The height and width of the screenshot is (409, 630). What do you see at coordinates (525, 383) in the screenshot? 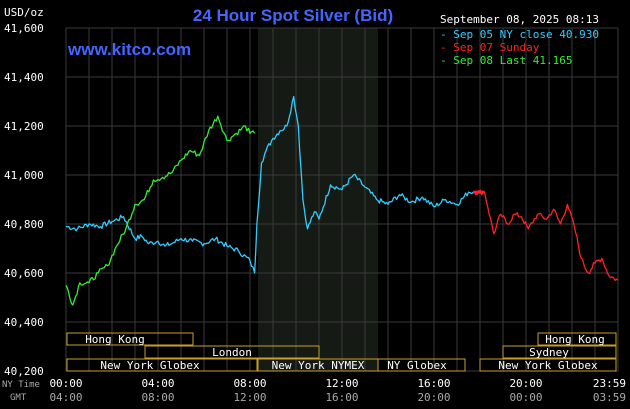
I see `x-tick-label-ny: 20:00` at bounding box center [525, 383].